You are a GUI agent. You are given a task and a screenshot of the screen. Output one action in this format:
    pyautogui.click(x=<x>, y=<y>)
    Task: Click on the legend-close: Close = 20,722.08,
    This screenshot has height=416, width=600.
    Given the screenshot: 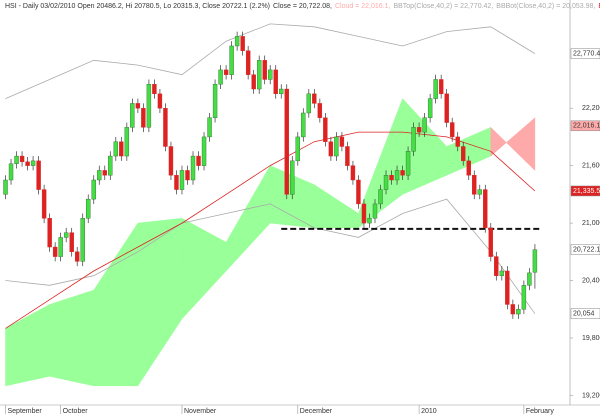 What is the action you would take?
    pyautogui.click(x=302, y=6)
    